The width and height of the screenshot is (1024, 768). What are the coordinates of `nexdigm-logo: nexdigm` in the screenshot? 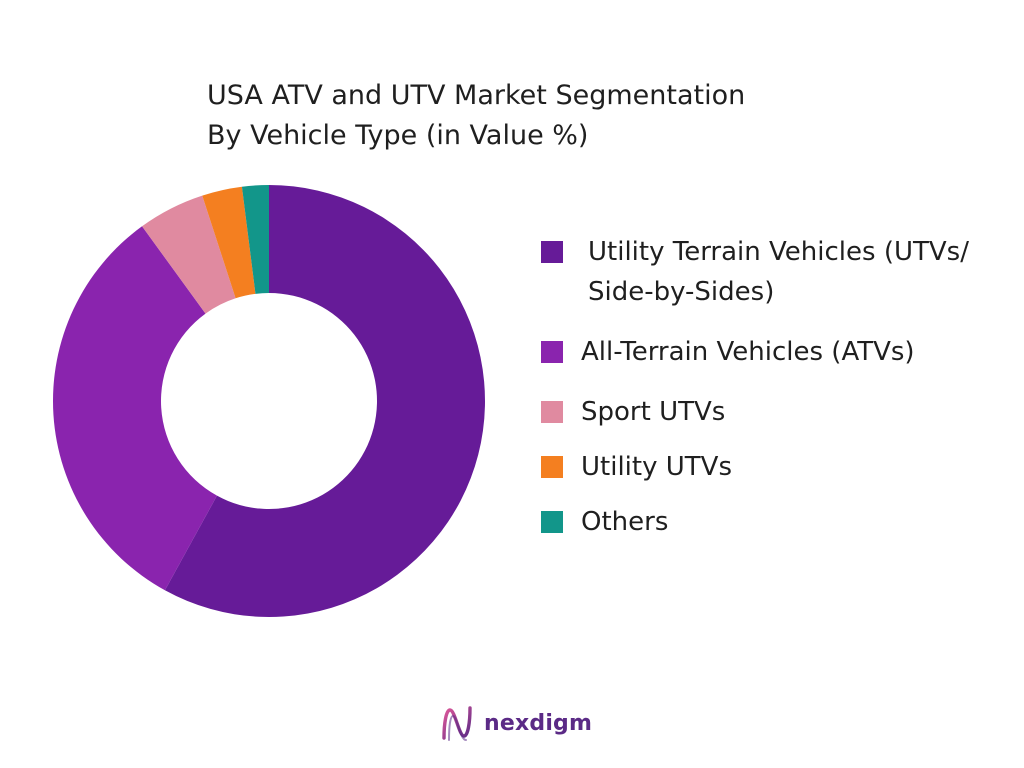 It's located at (516, 723).